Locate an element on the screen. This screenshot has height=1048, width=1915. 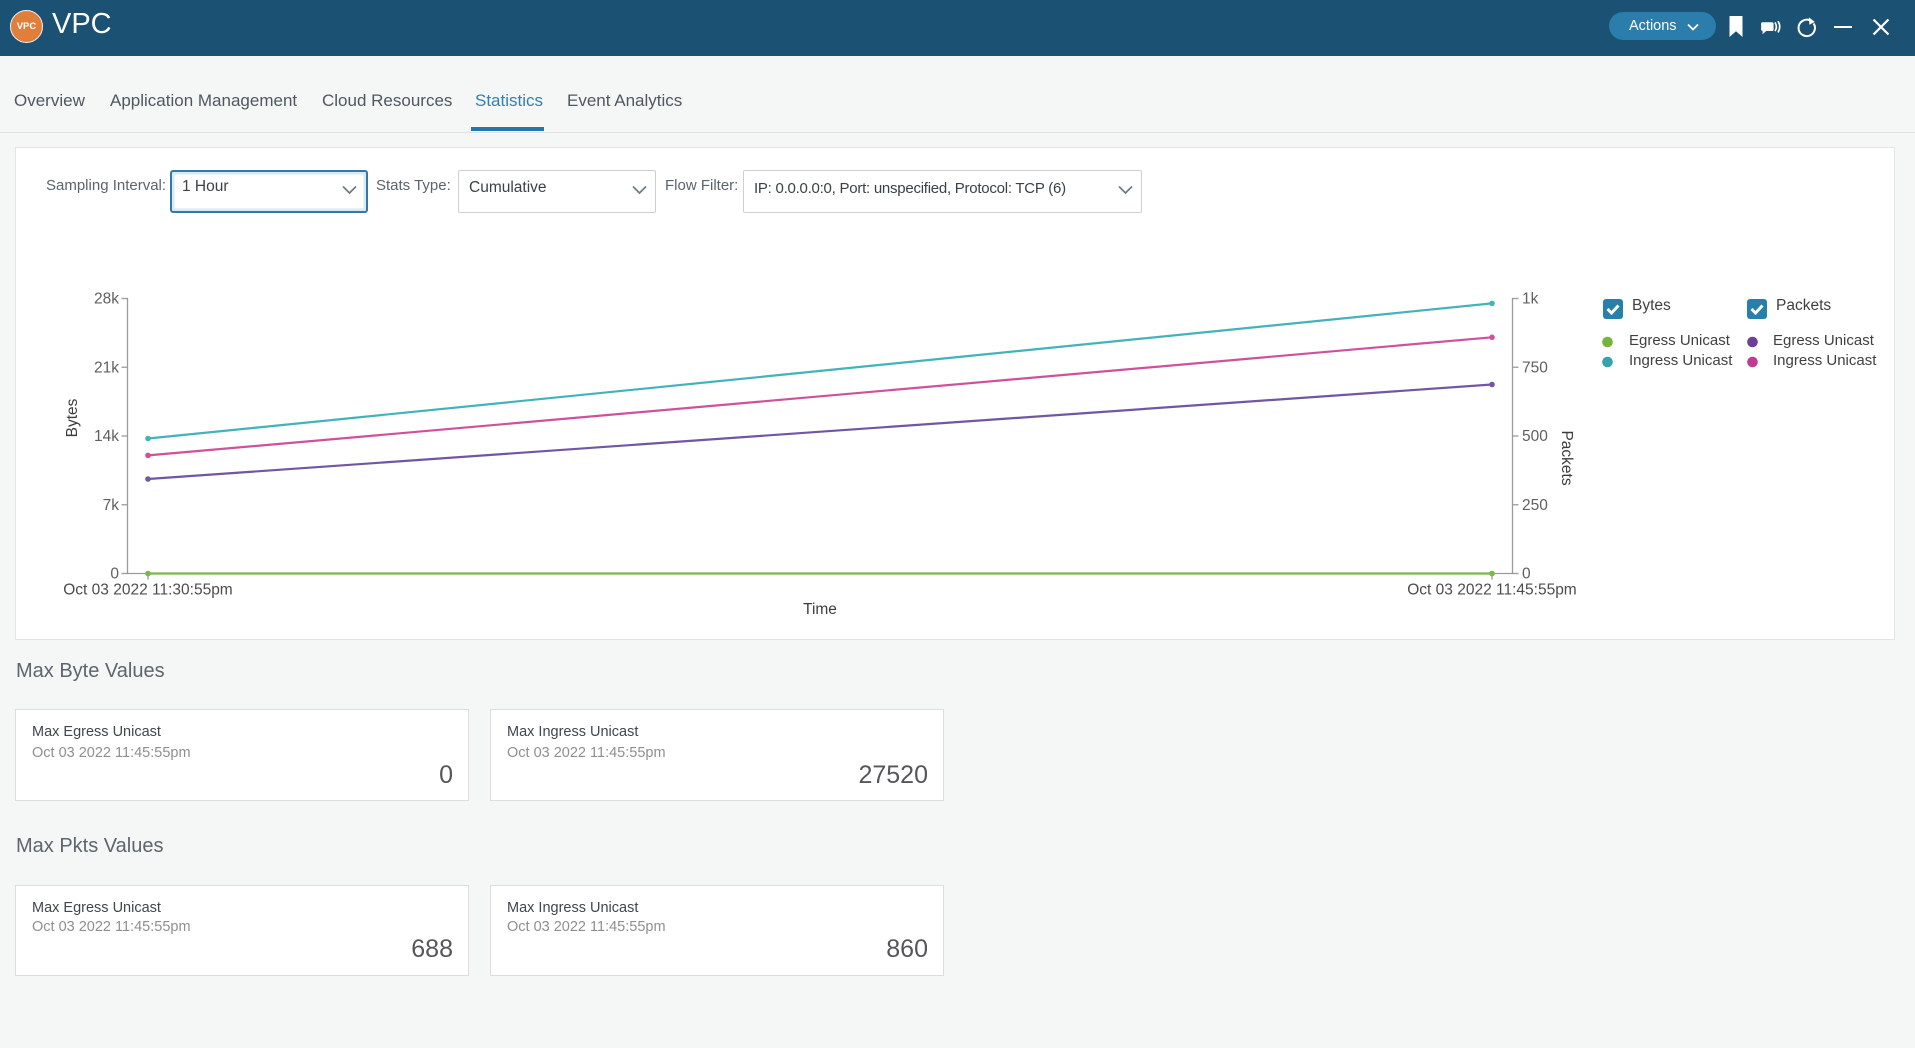
svg-text: 28k is located at coordinates (106, 299).